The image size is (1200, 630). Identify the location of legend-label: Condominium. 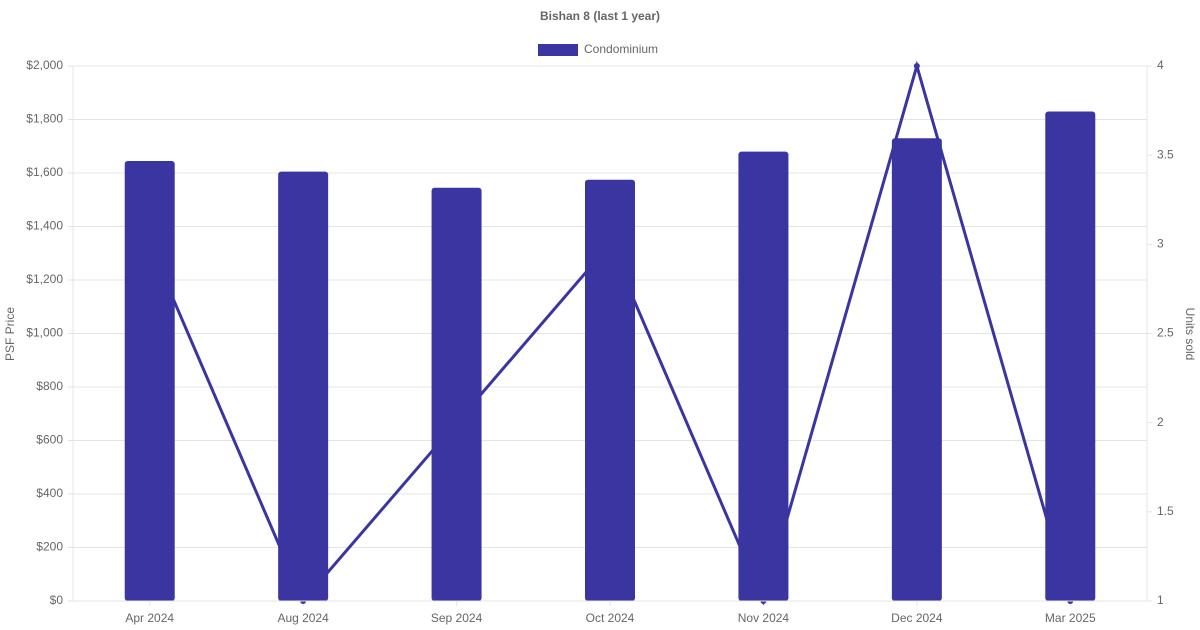
(621, 49).